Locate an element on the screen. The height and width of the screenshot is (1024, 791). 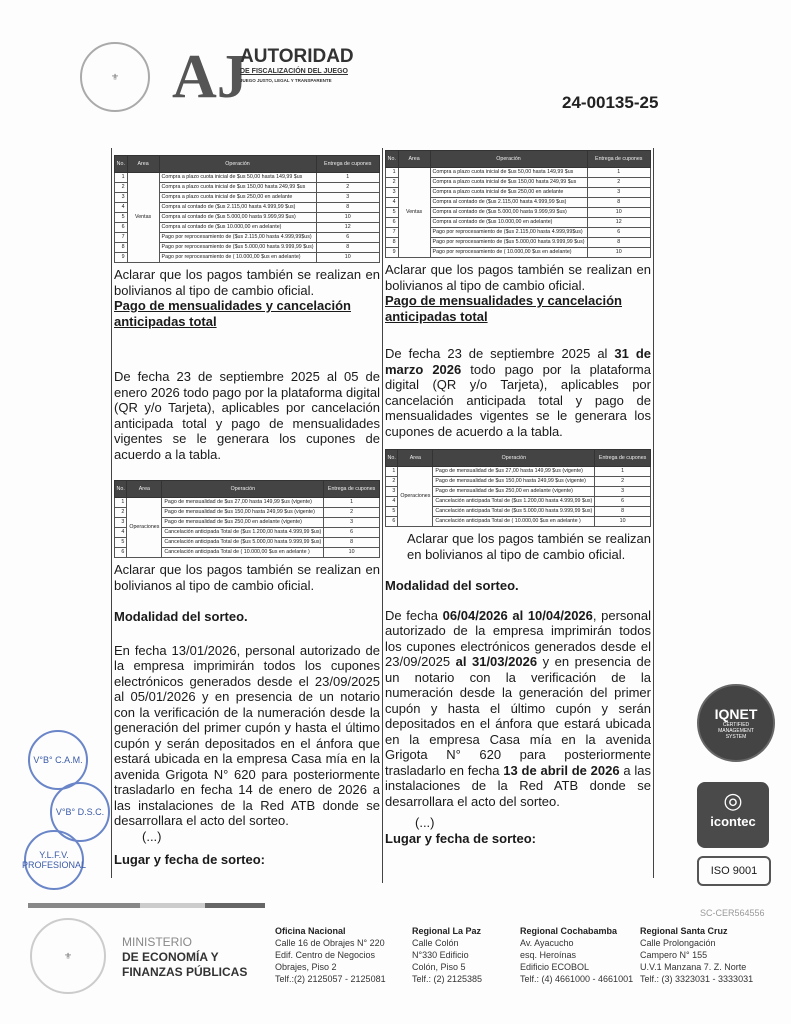
coupon-count-cell: 1 is located at coordinates (347, 177).